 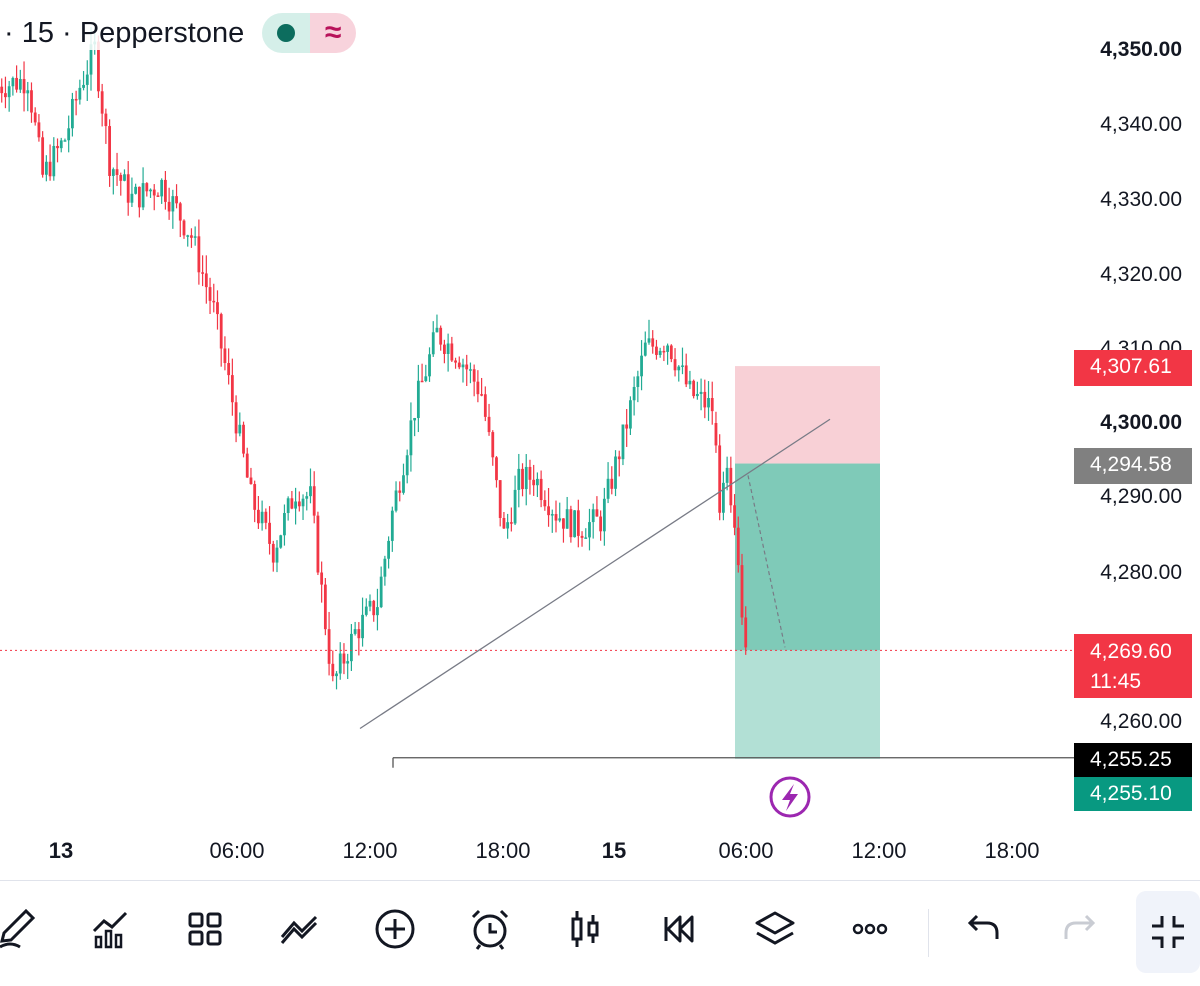 I want to click on candles-icon, so click(x=585, y=929).